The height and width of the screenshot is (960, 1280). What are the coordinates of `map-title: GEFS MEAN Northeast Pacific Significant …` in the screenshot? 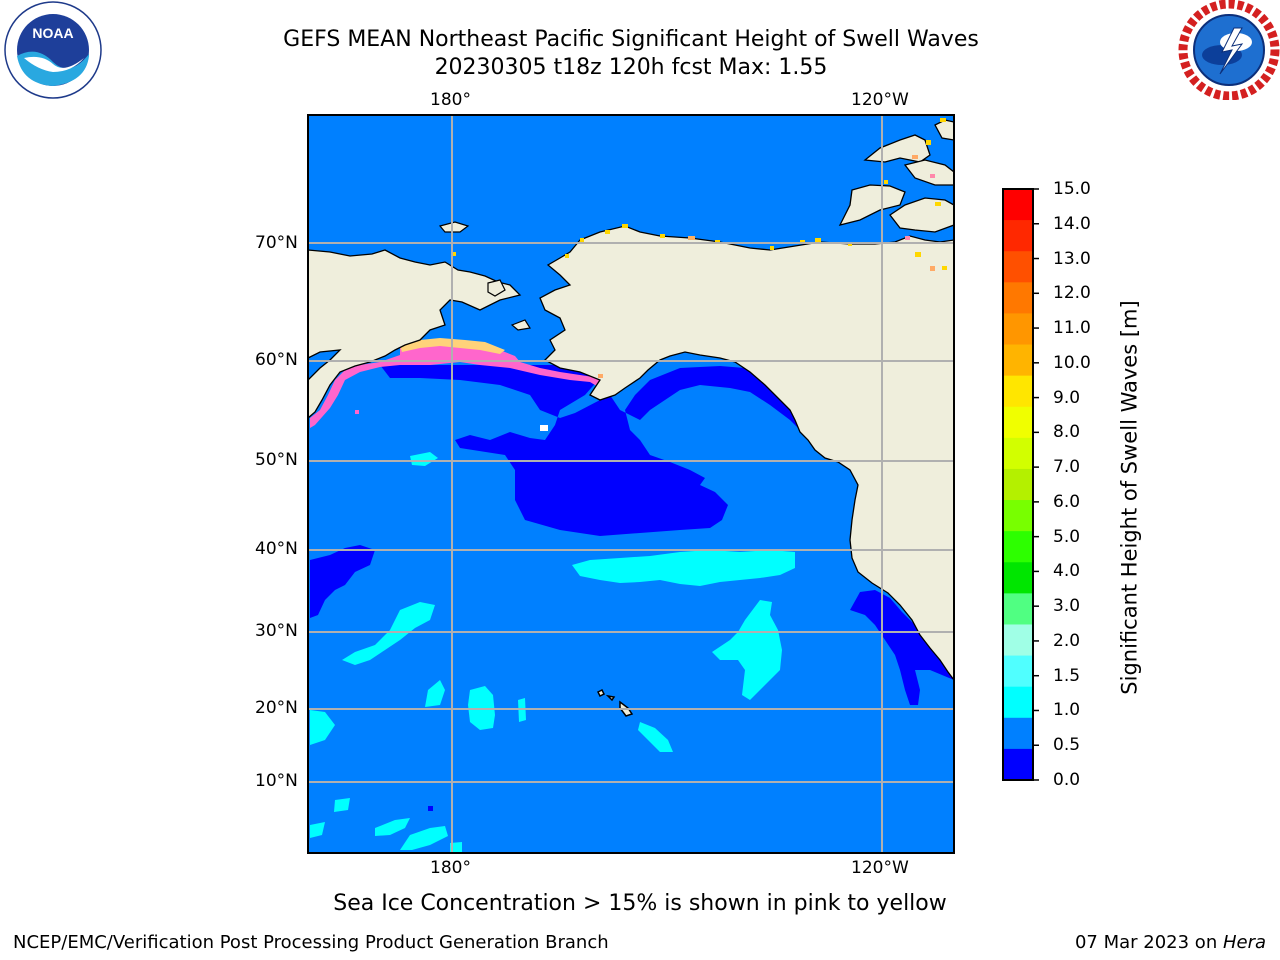 It's located at (631, 39).